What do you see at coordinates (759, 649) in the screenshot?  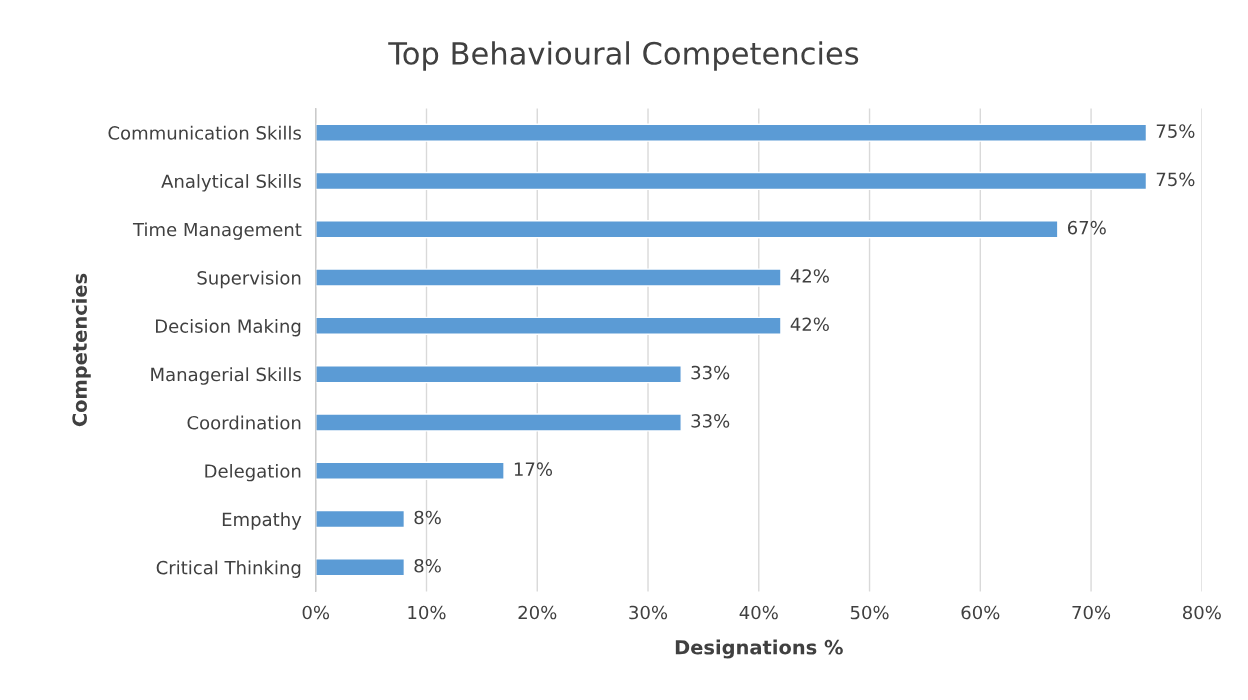 I see `x-axis-title: Designations %` at bounding box center [759, 649].